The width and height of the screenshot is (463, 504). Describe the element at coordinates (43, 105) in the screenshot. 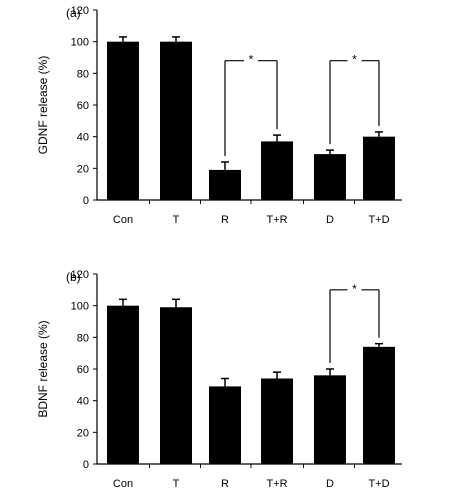

I see `y-axis-label: GDNF release (%)` at that location.